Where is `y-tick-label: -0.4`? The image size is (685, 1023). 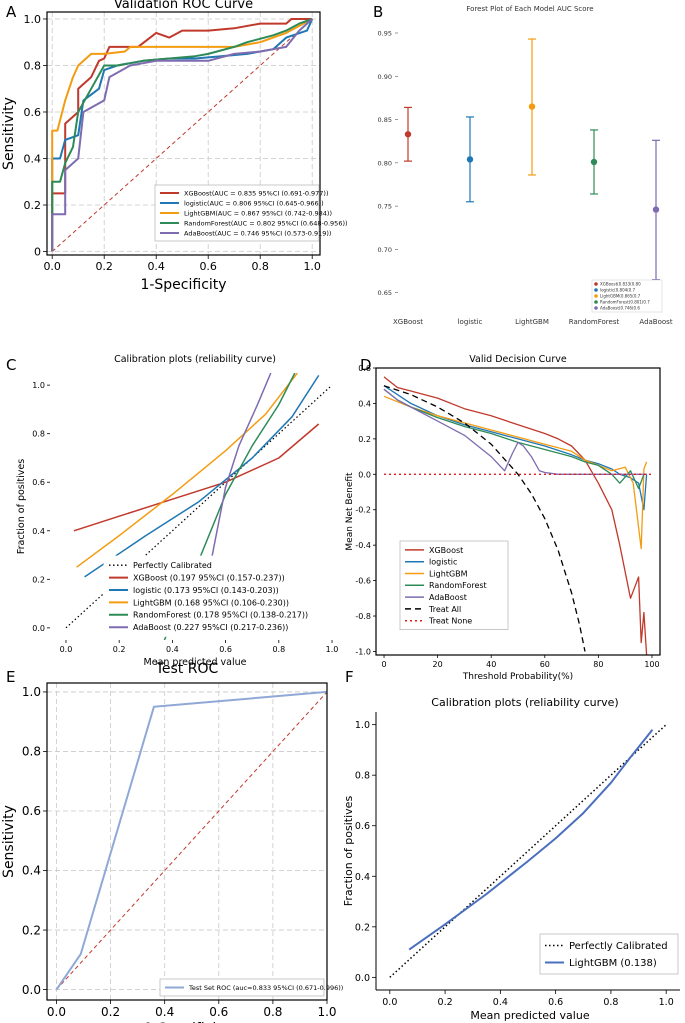
y-tick-label: -0.4 is located at coordinates (363, 545).